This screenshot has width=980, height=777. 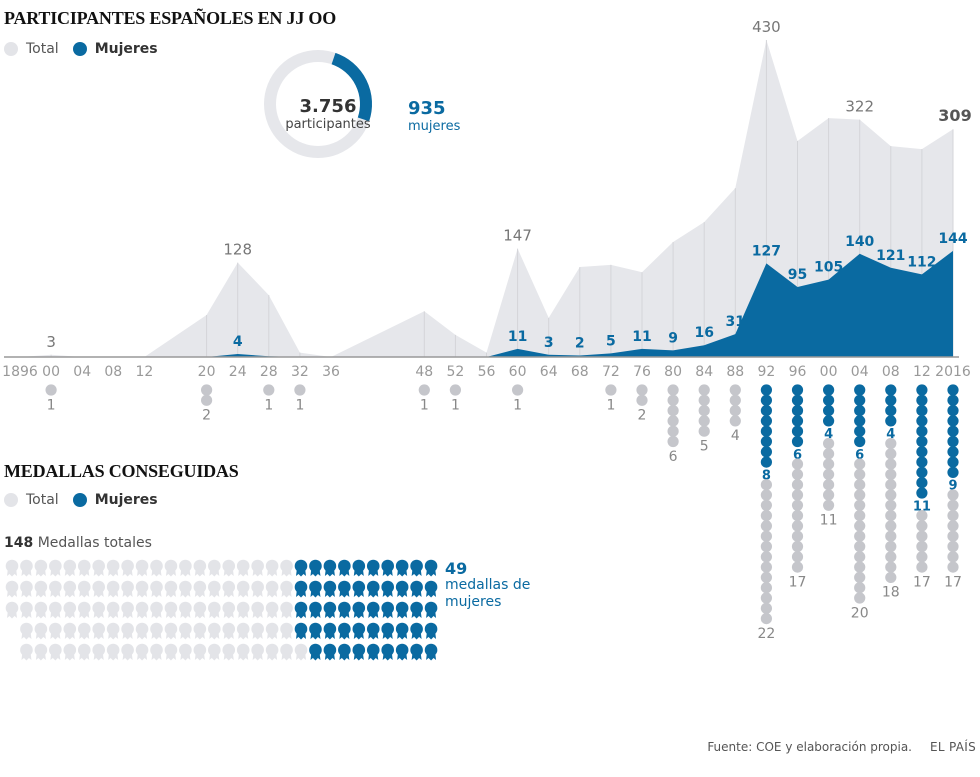 I want to click on source-note: Fuente: COE y elaboración propia., so click(x=809, y=747).